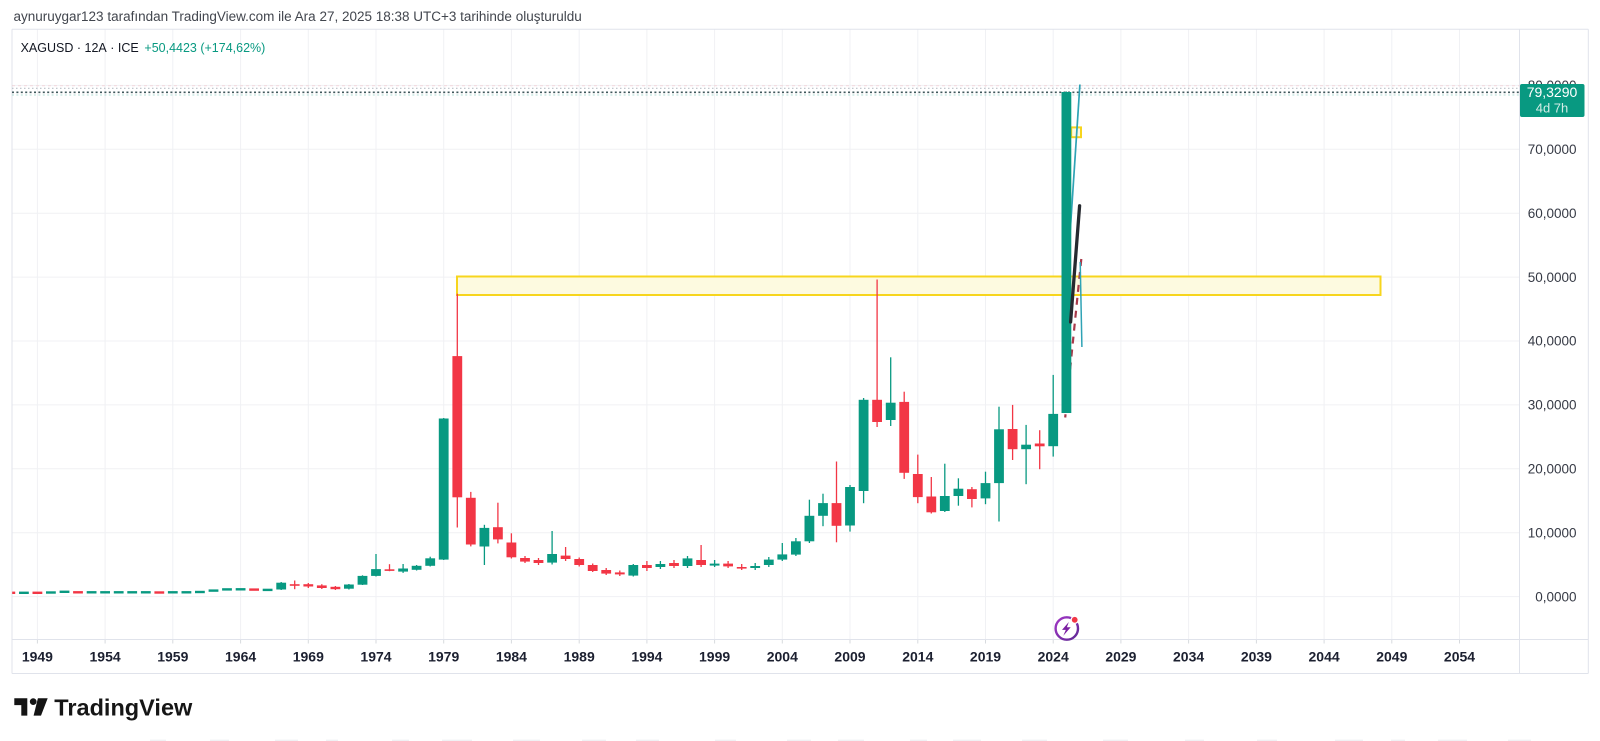 This screenshot has width=1600, height=741. What do you see at coordinates (579, 657) in the screenshot?
I see `svg-text: 1989` at bounding box center [579, 657].